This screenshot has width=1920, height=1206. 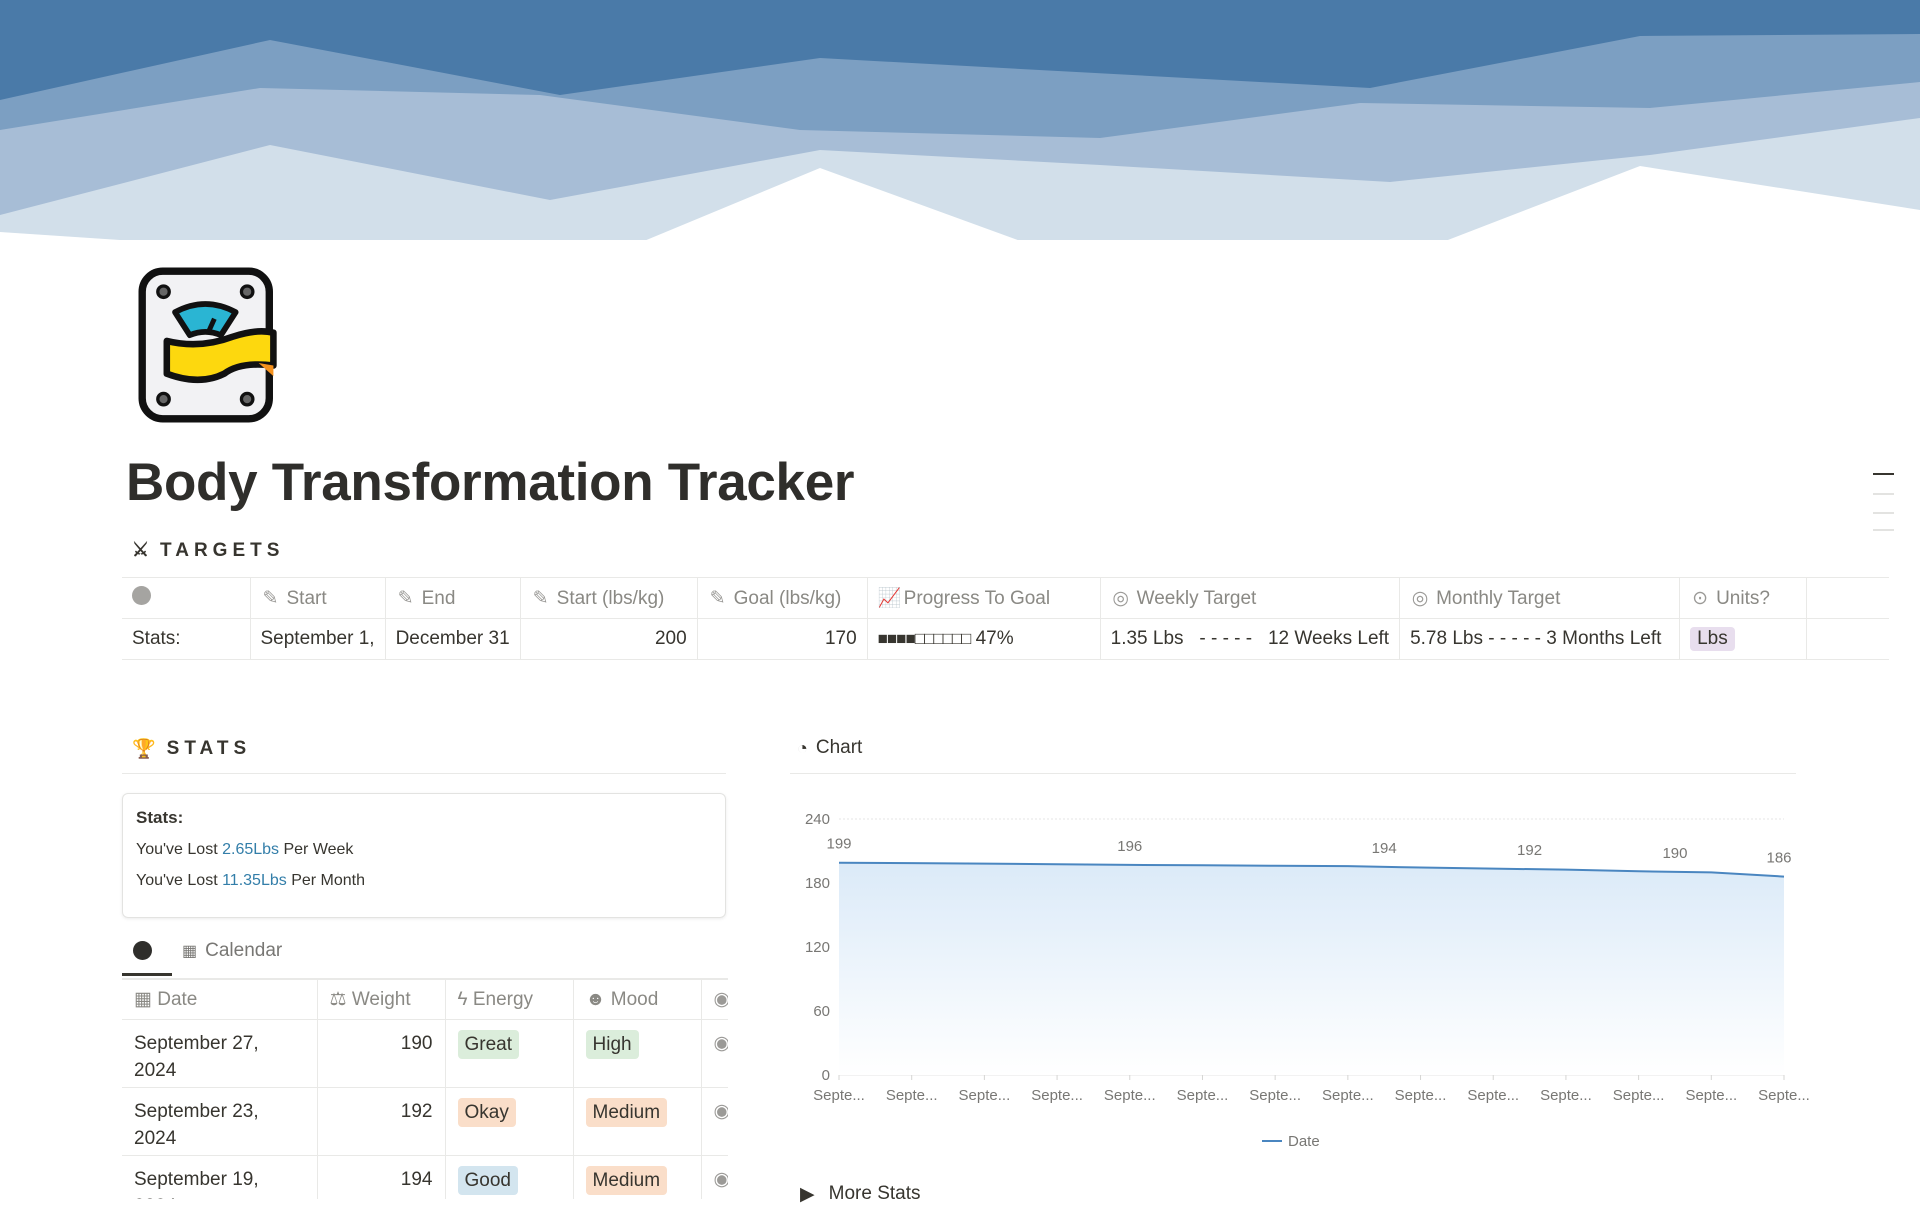 I want to click on select-icon: ⊙, so click(x=1700, y=598).